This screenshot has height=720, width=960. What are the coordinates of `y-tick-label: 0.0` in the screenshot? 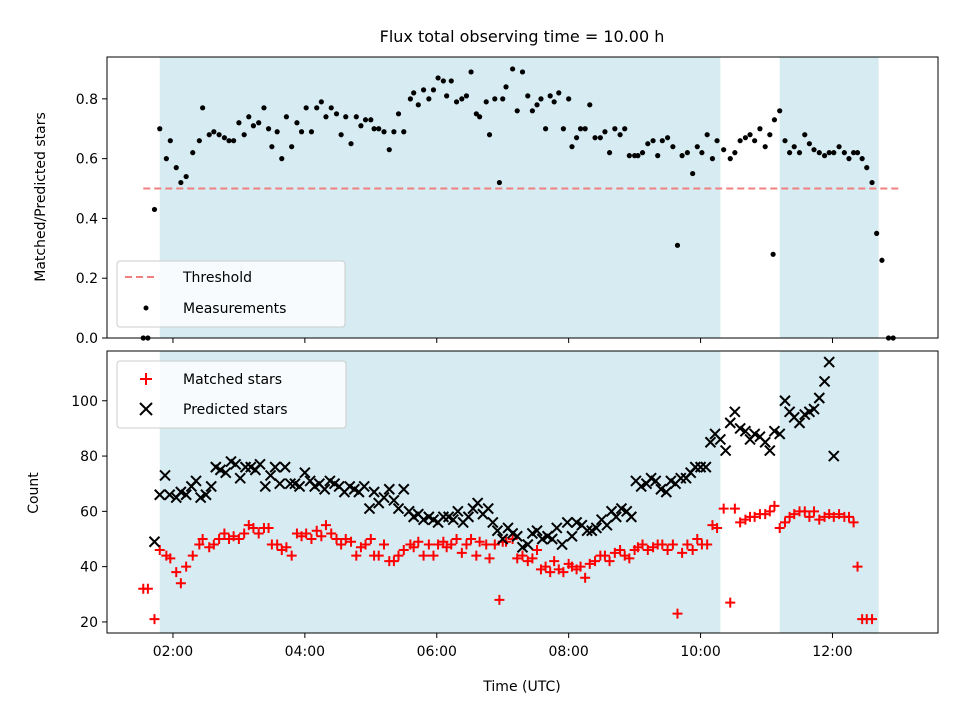 It's located at (87, 339).